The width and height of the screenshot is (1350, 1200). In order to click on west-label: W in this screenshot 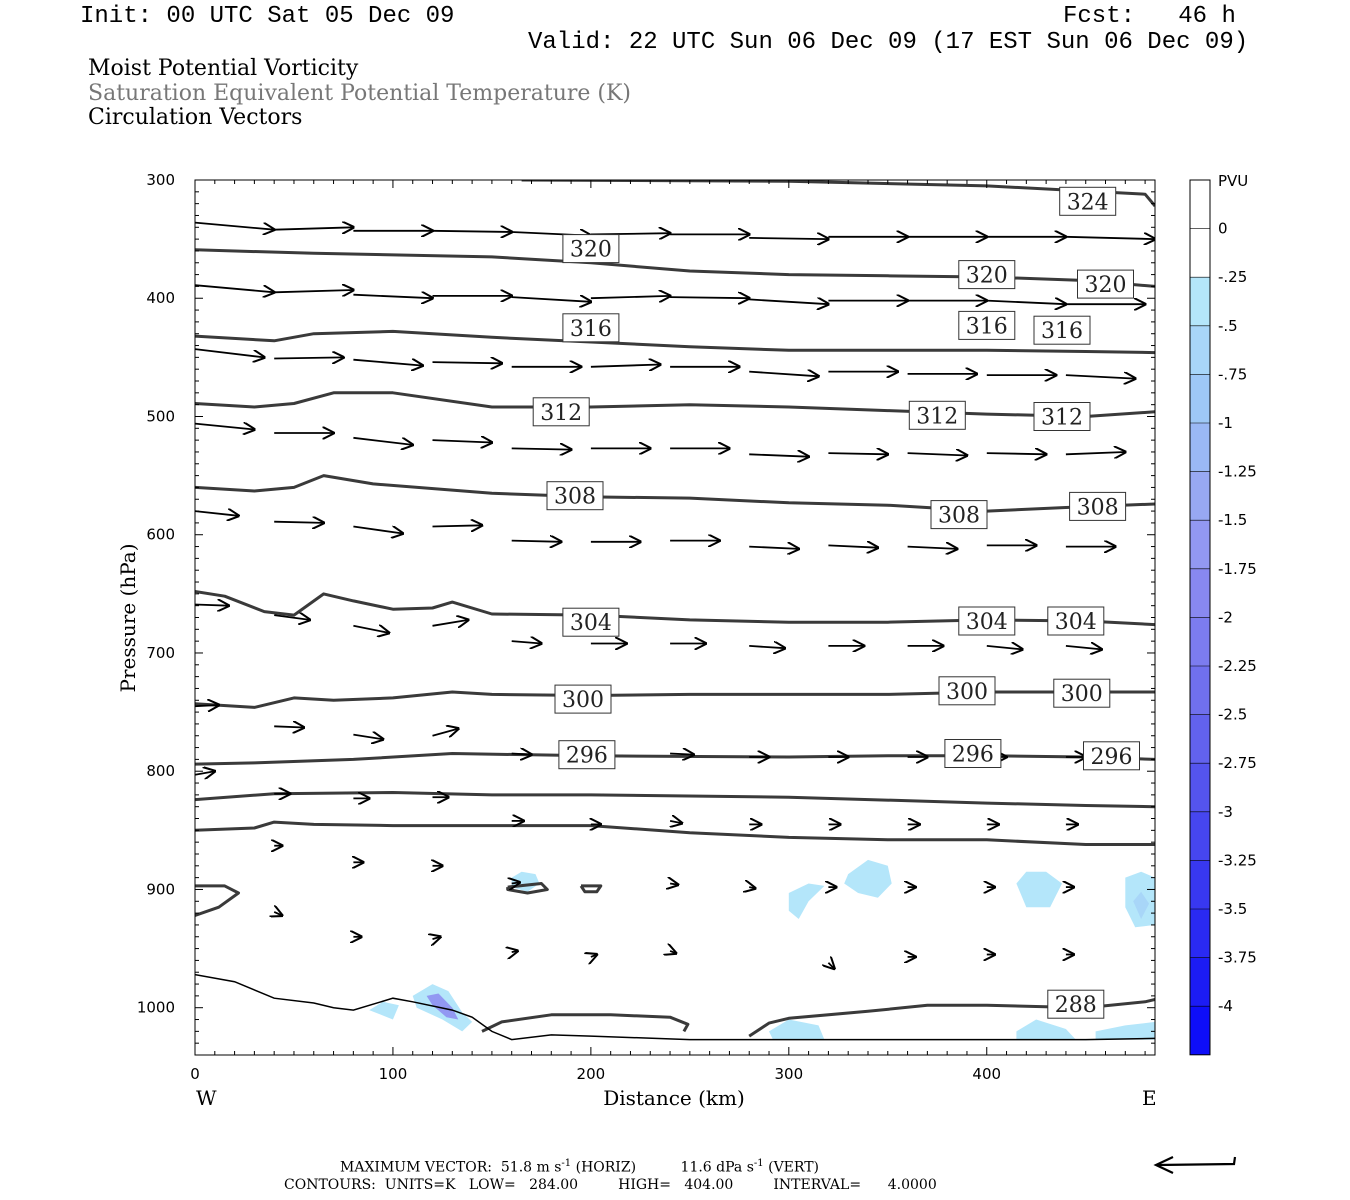, I will do `click(206, 1098)`.